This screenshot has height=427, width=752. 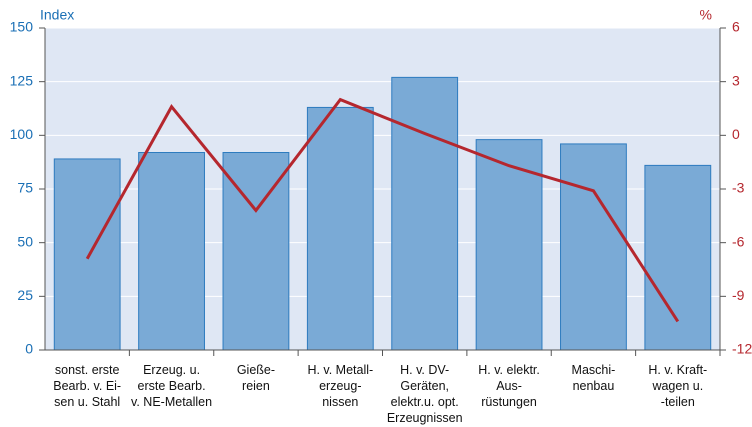 I want to click on x-tick-label: H. v. Metall- erzeug- nissen, so click(x=340, y=386).